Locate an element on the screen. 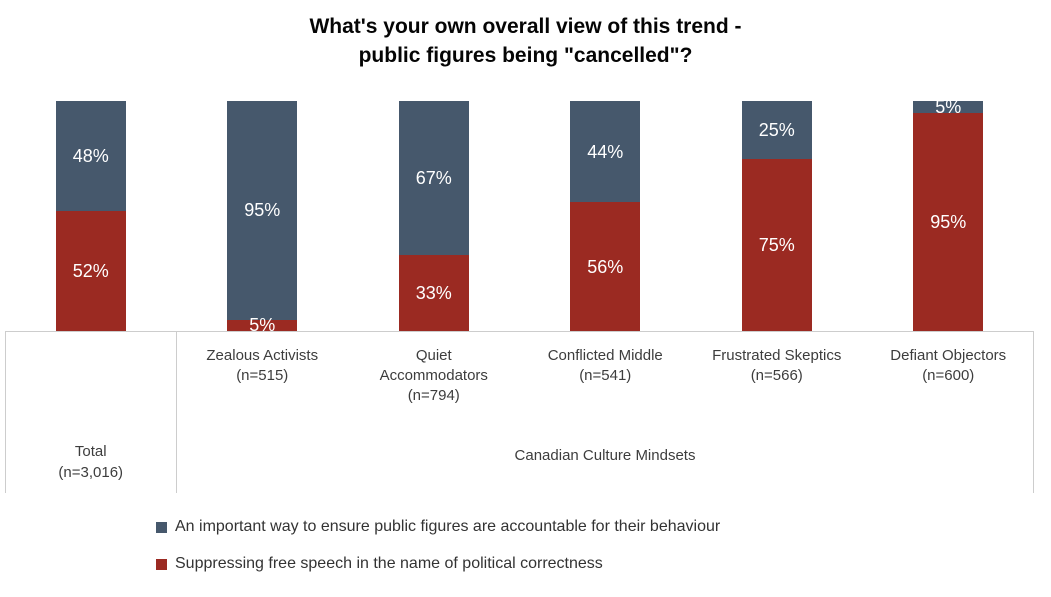 Image resolution: width=1051 pixels, height=597 pixels. bar-total: 48% 52% is located at coordinates (90, 216).